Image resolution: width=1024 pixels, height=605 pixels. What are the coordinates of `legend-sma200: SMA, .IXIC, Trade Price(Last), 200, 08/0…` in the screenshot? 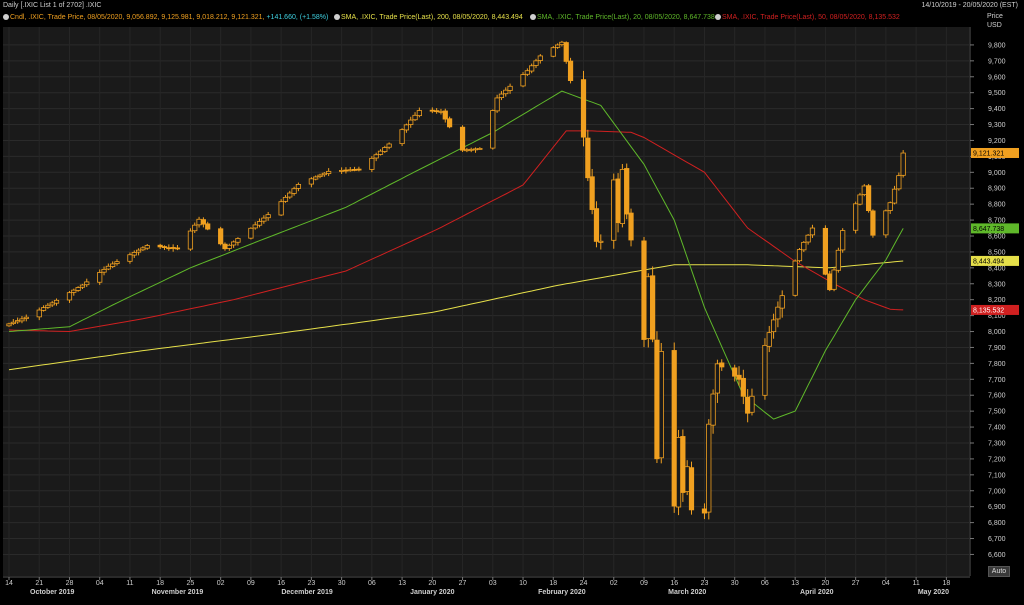 It's located at (428, 17).